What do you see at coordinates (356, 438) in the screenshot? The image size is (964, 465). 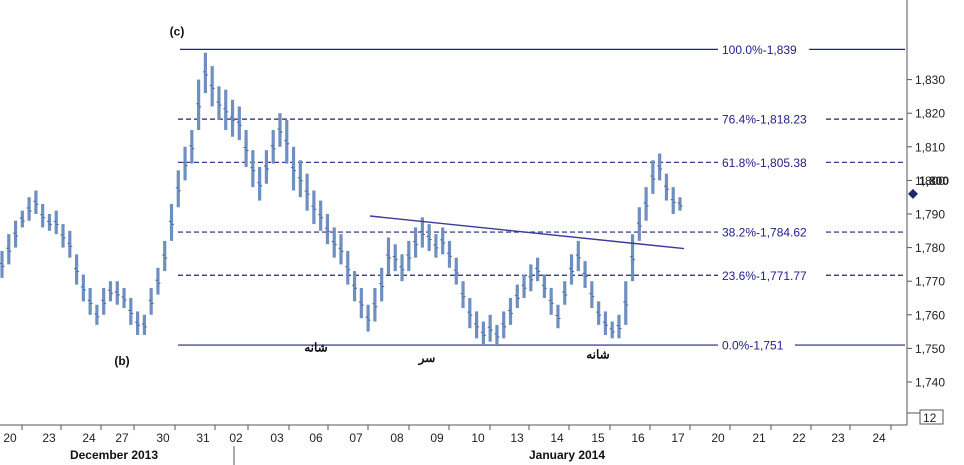 I see `x-tick-label-9: 07` at bounding box center [356, 438].